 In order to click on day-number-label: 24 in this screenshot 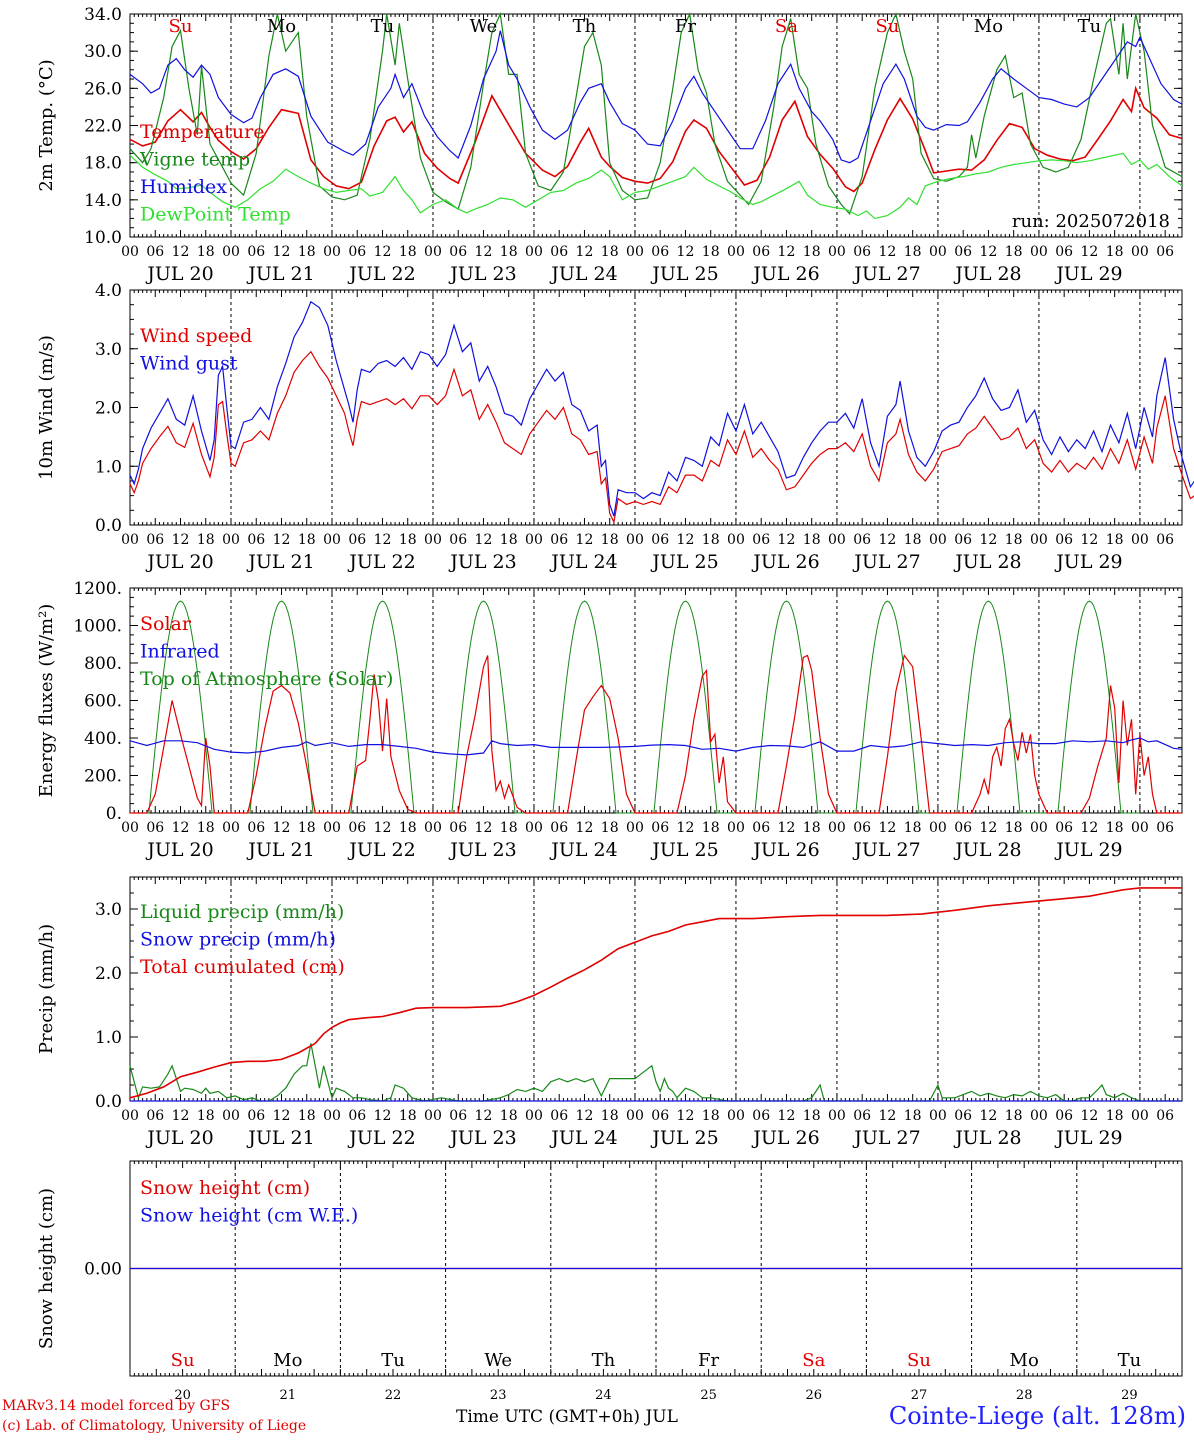, I will do `click(603, 1395)`.